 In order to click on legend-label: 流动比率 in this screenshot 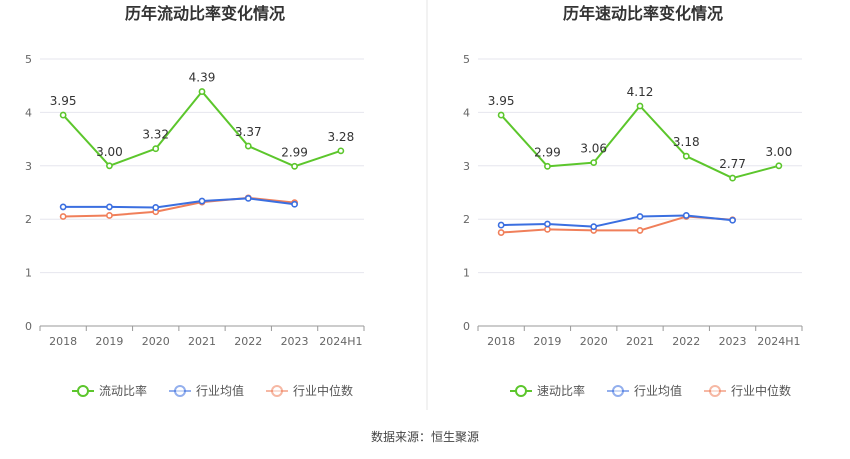, I will do `click(123, 390)`.